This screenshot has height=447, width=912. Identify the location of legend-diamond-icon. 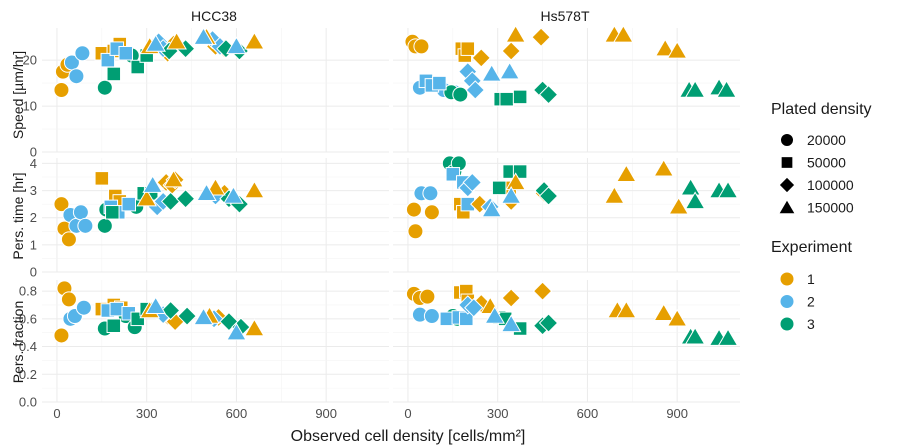
(787, 185).